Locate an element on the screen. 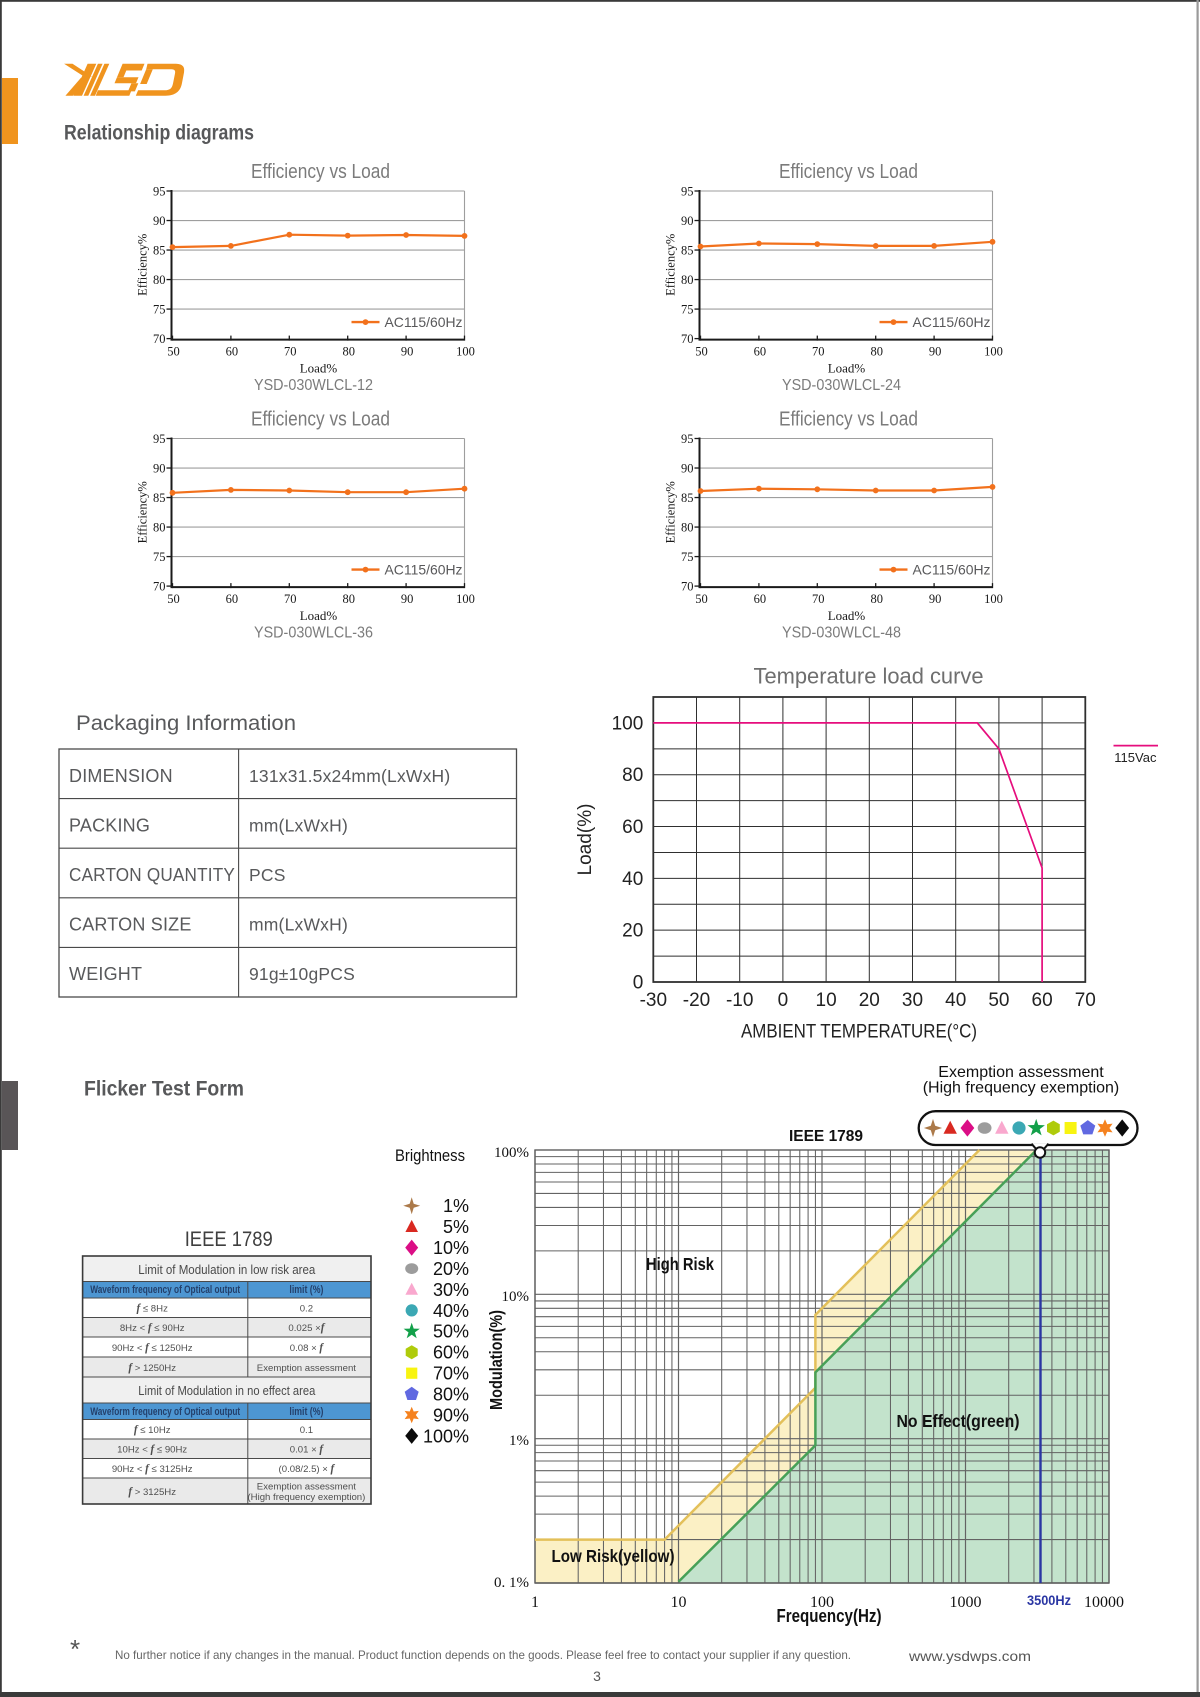  svg-text: YSD-030WLCL-12 is located at coordinates (313, 385).